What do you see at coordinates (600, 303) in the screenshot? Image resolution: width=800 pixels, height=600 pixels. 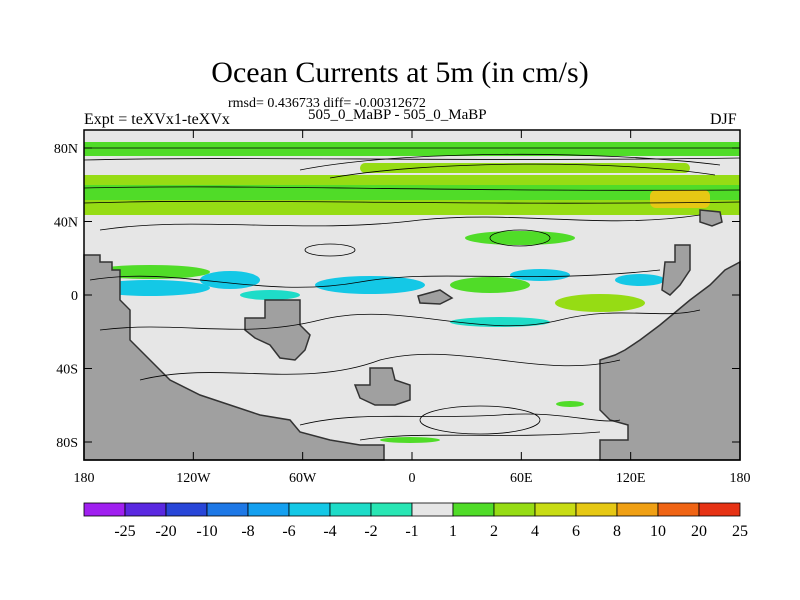 I see `anomaly-patch-eq2` at bounding box center [600, 303].